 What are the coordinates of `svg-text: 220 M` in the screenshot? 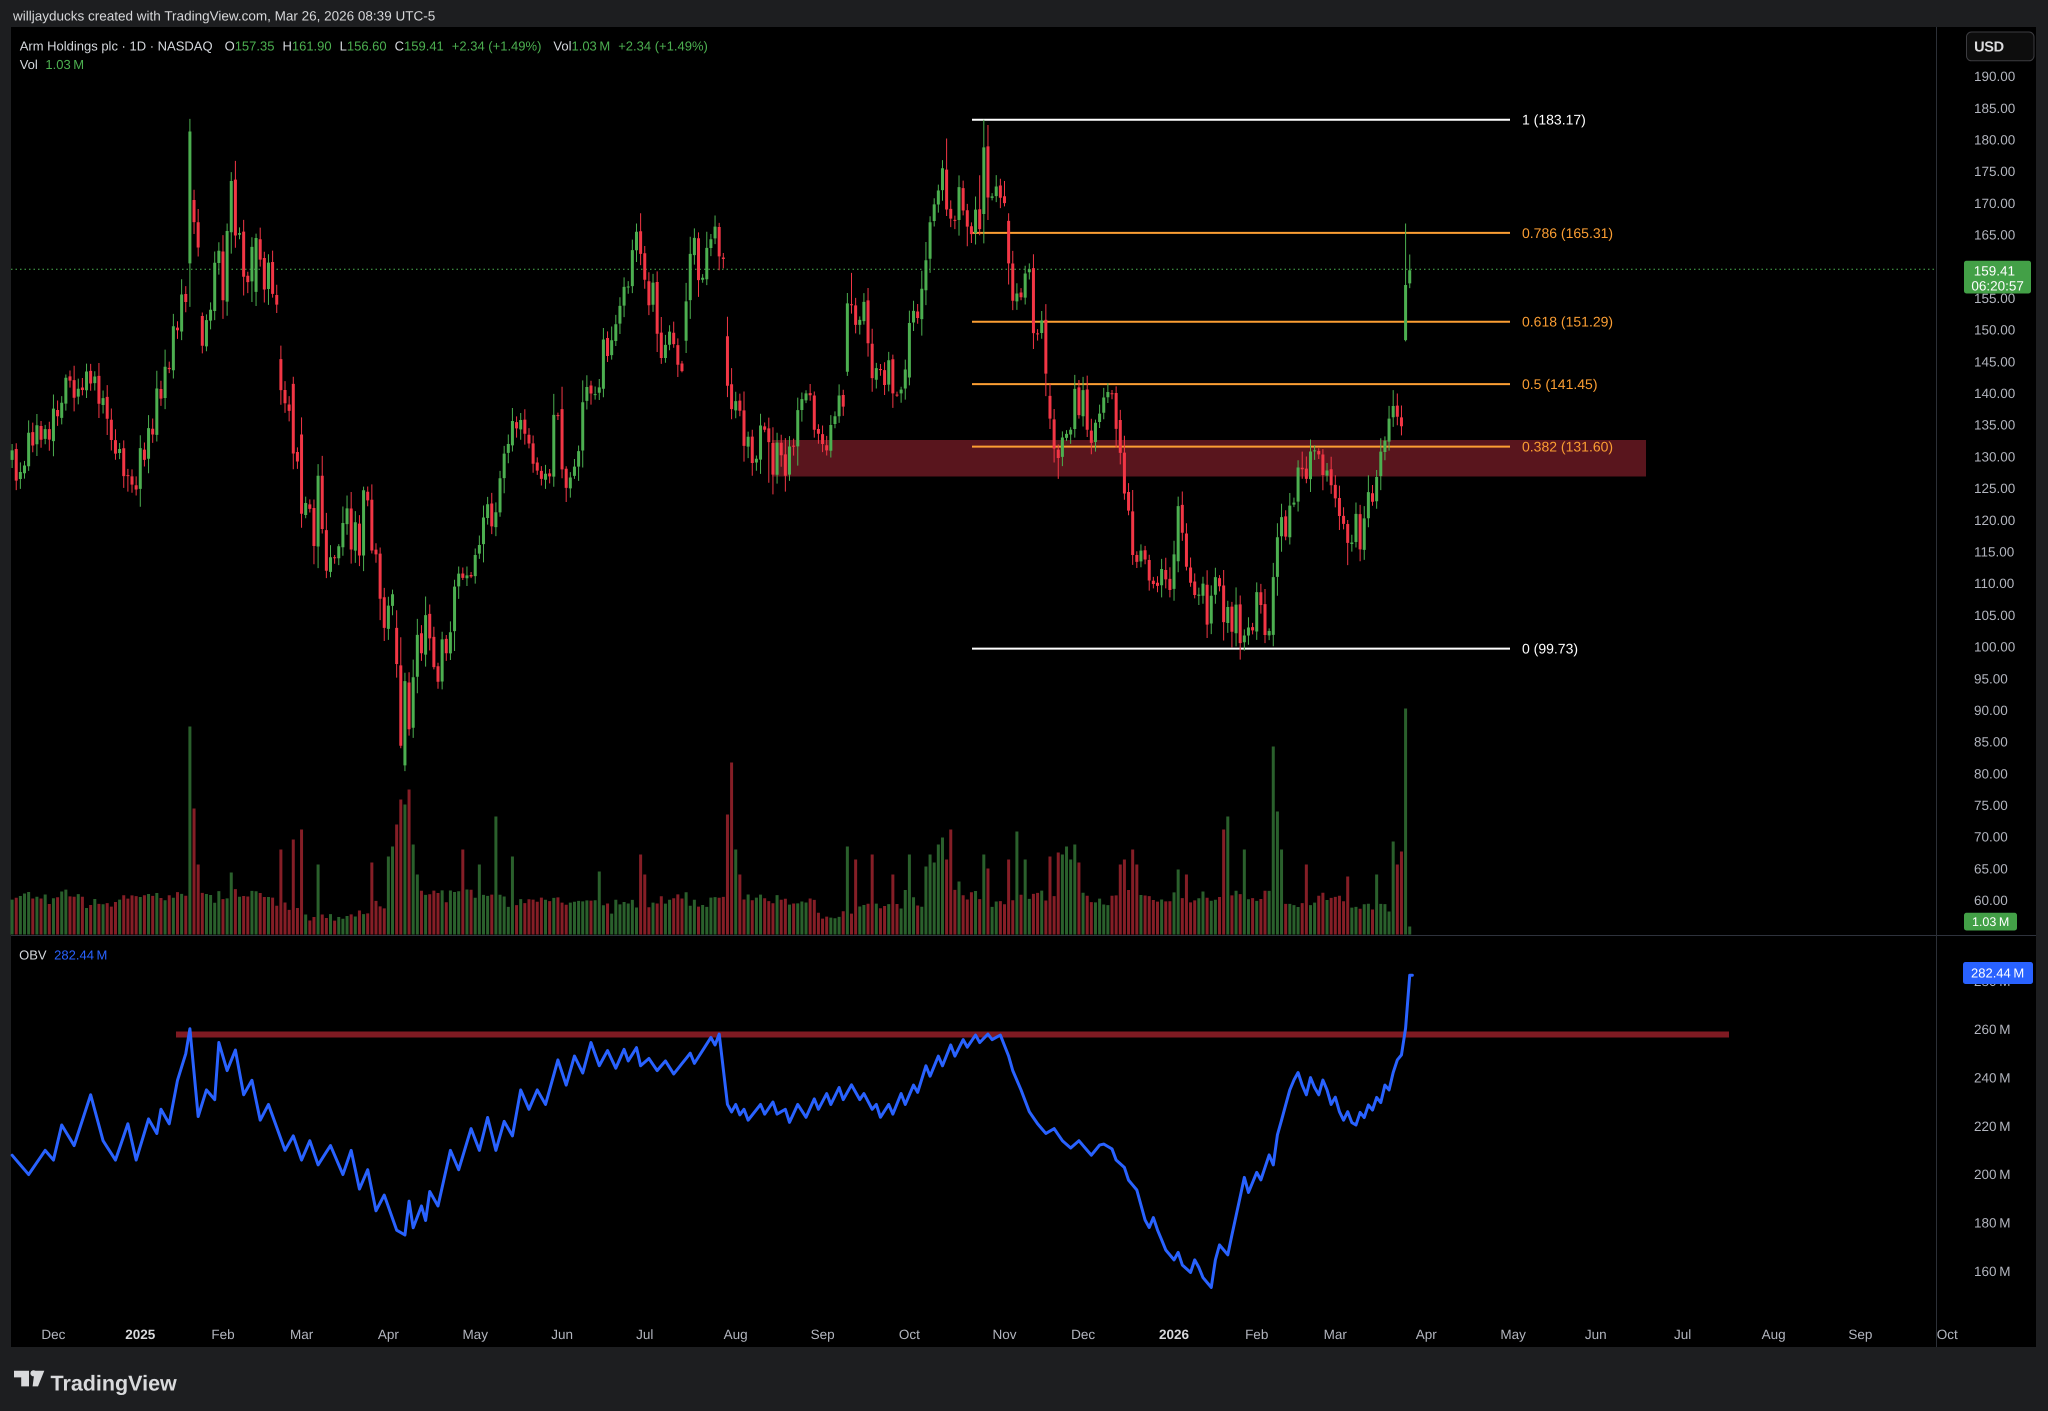 It's located at (1992, 1126).